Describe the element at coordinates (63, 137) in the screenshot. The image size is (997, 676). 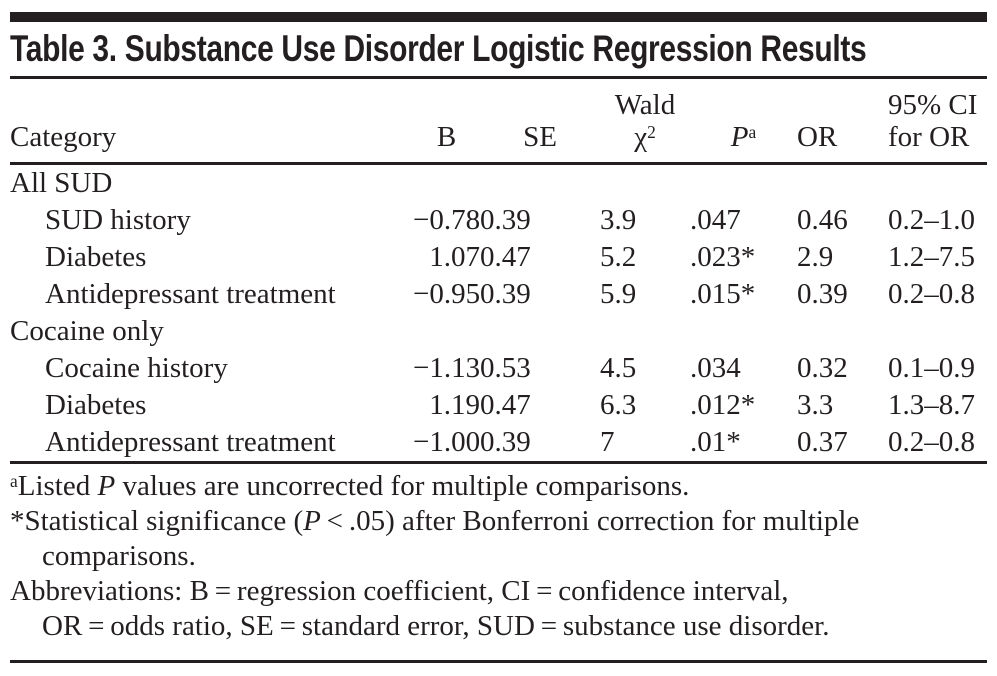
I see `column-header-line: Category` at that location.